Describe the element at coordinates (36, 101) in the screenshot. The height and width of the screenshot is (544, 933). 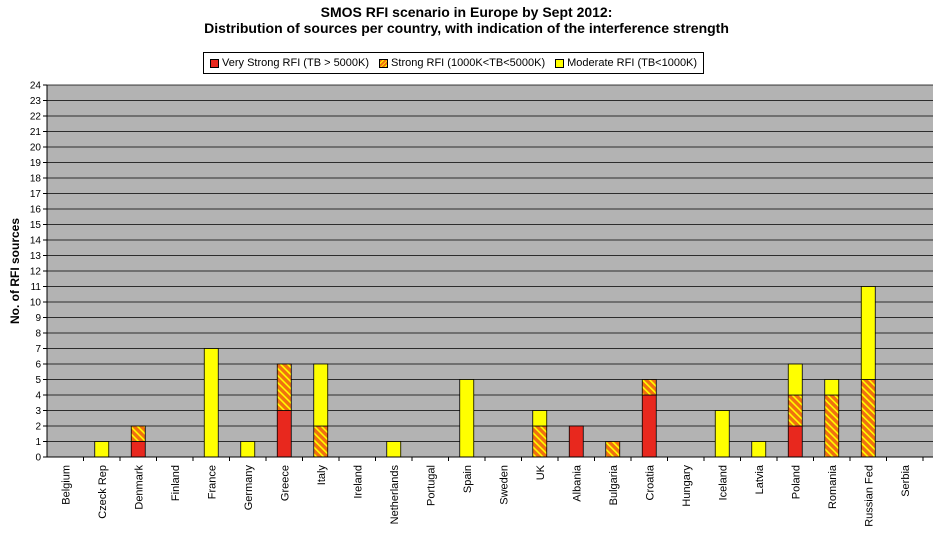
I see `y-tick-label: 23` at that location.